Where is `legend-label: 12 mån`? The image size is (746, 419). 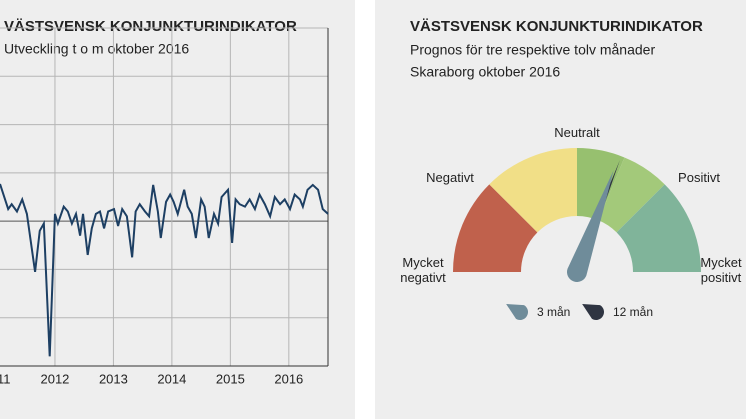
legend-label: 12 mån is located at coordinates (633, 312).